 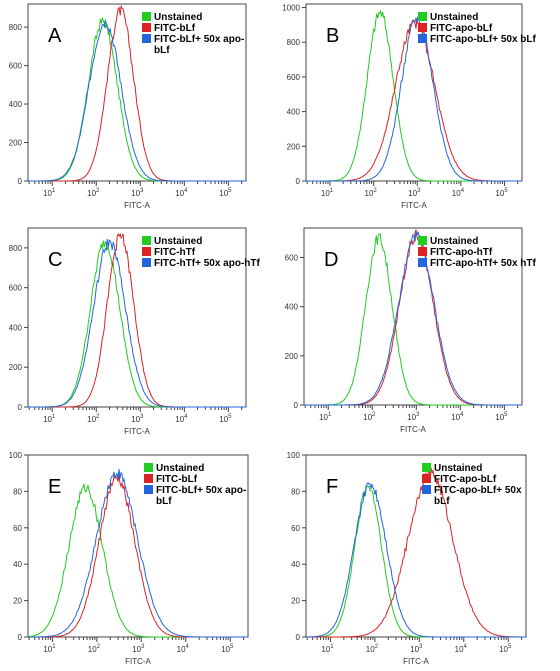 What do you see at coordinates (137, 323) in the screenshot?
I see `series-line-fitc-htf-50x-apo-htf` at bounding box center [137, 323].